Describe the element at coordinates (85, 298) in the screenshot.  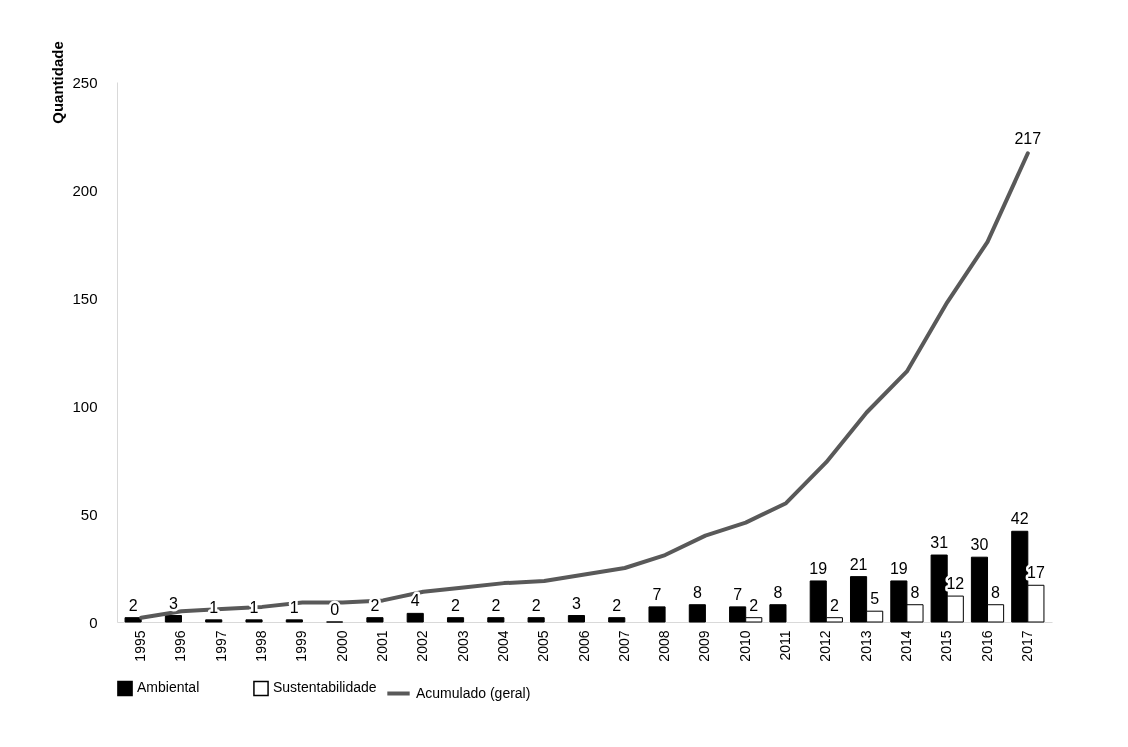
I see `y-tick-label: 150` at that location.